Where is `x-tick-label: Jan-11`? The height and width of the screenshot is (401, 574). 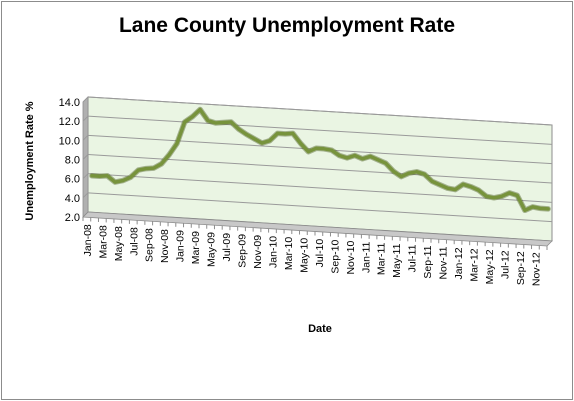
x-tick-label: Jan-11 is located at coordinates (366, 256).